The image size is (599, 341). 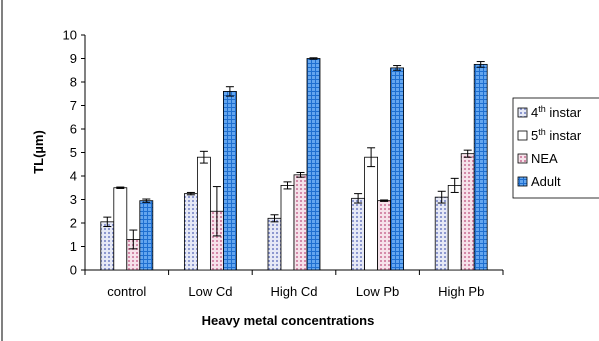 What do you see at coordinates (73, 58) in the screenshot?
I see `y-tick-label: 9` at bounding box center [73, 58].